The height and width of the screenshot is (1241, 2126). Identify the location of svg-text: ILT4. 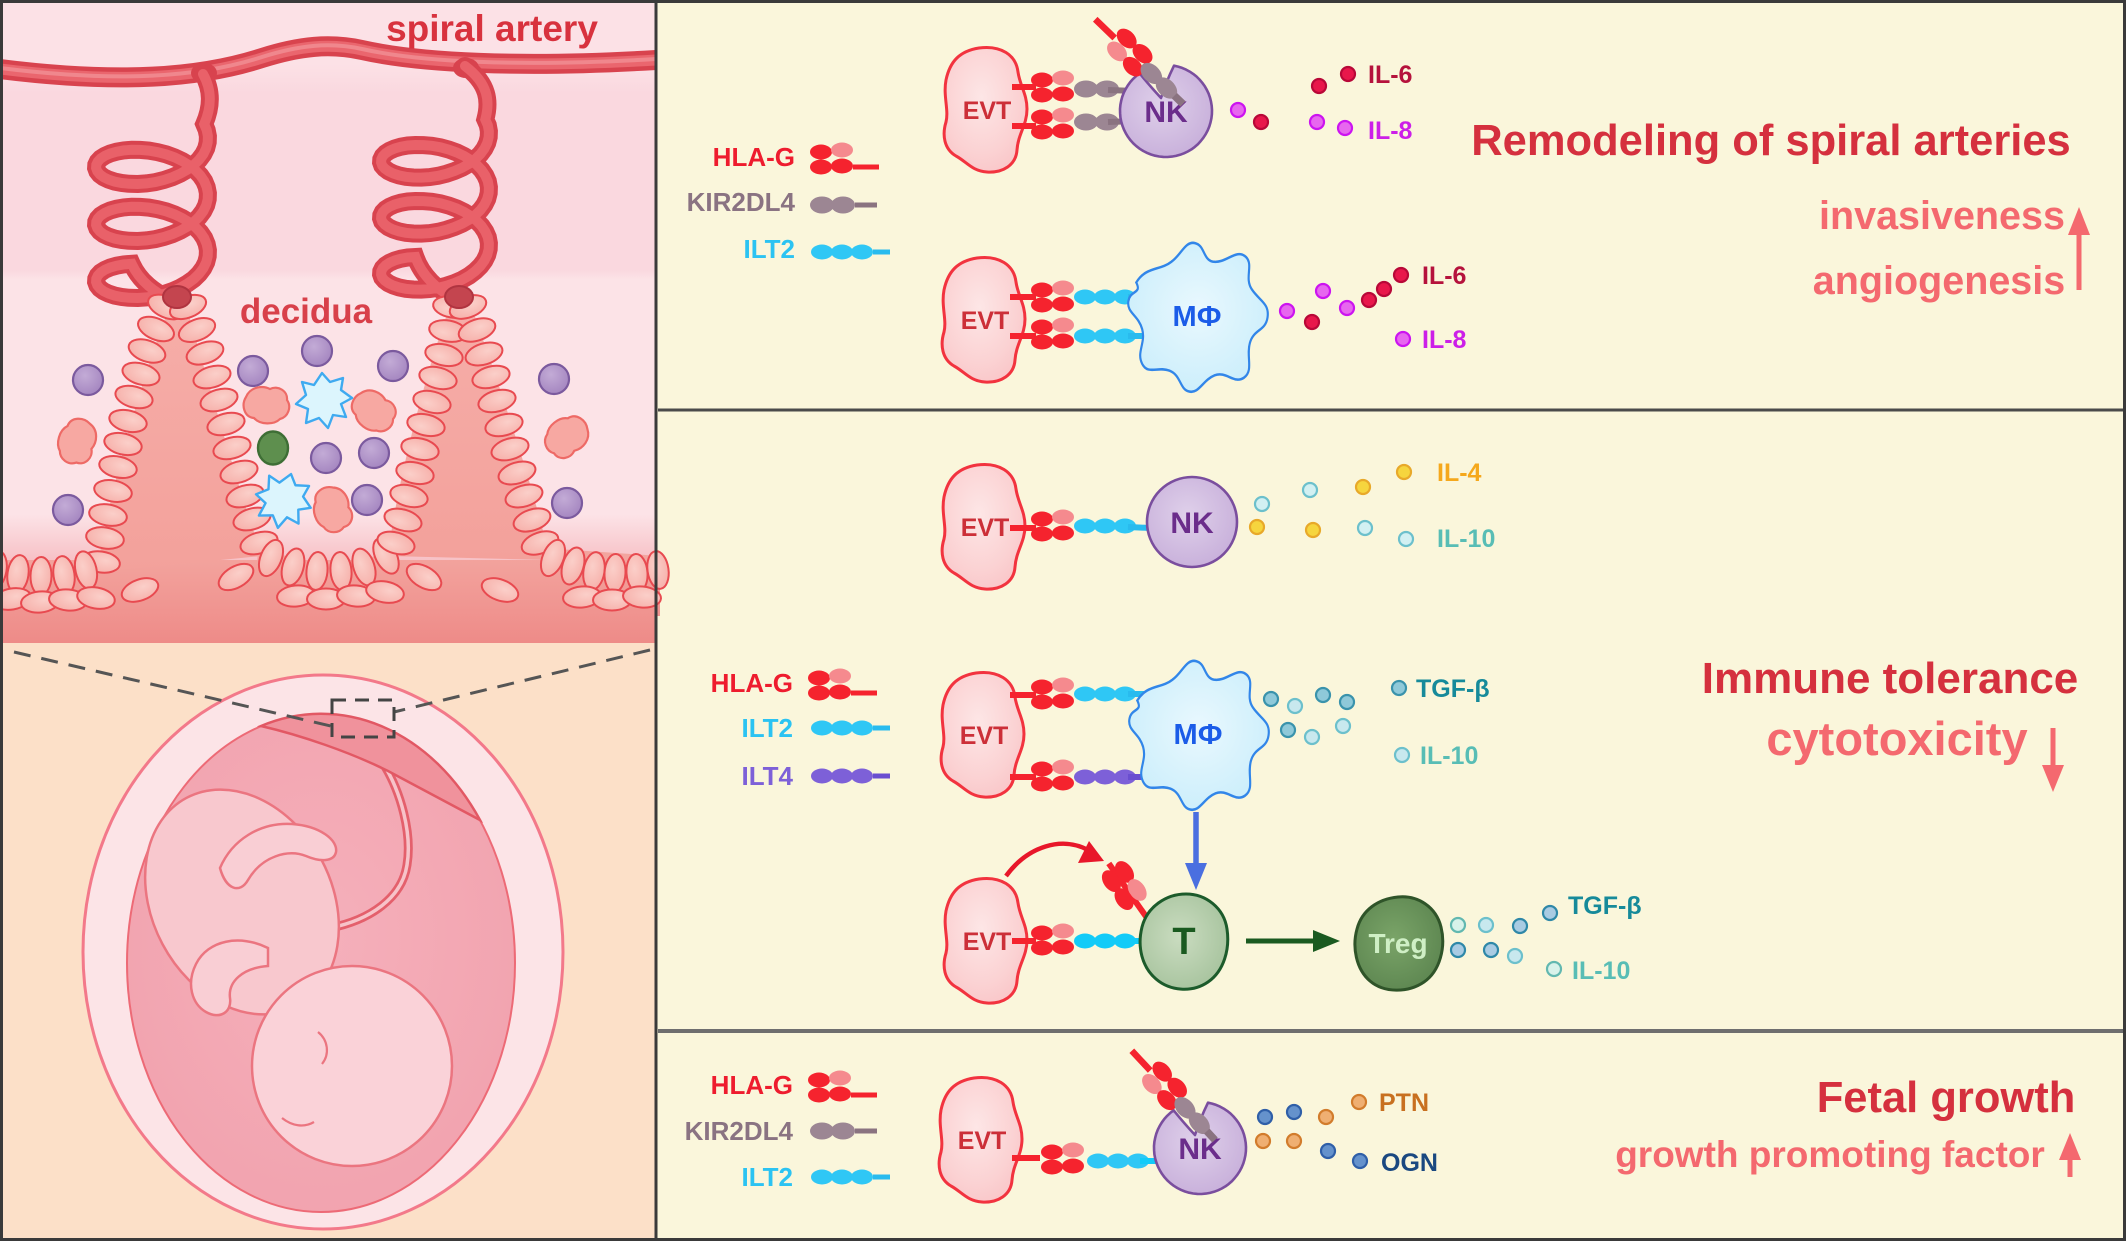
(767, 776).